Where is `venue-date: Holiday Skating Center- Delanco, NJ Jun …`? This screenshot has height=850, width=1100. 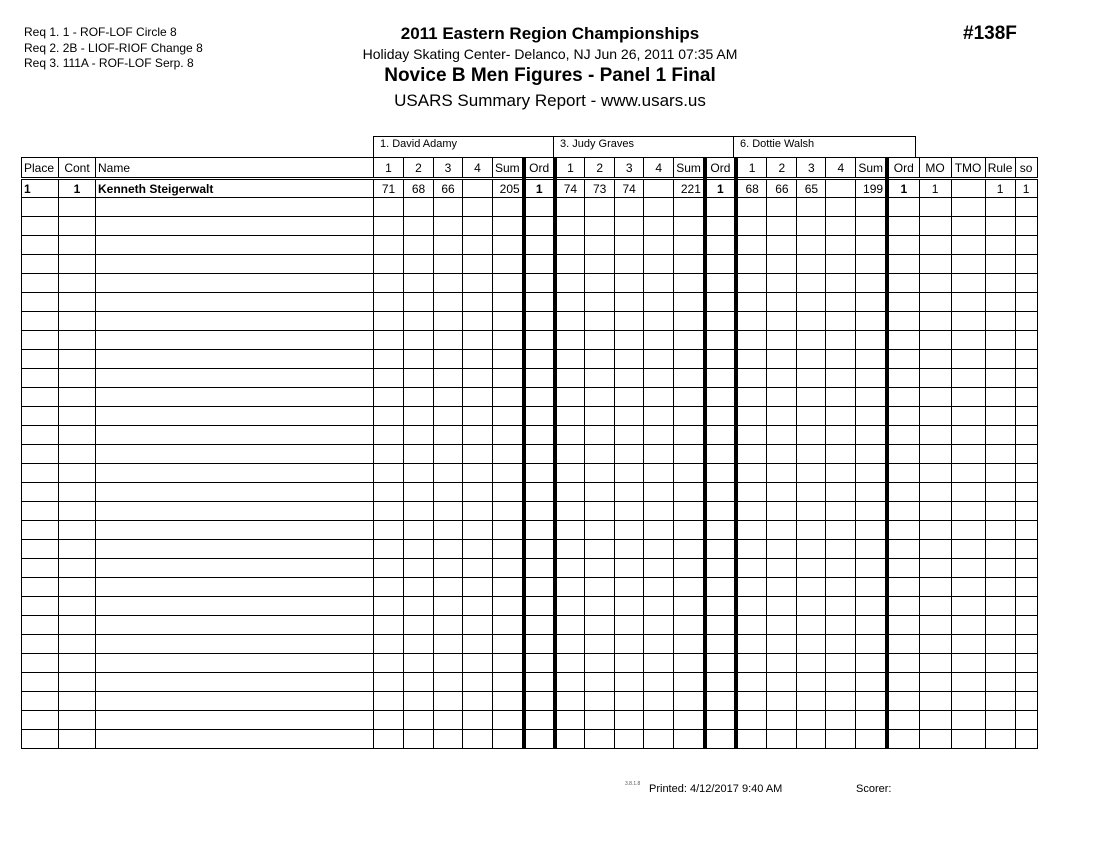
venue-date: Holiday Skating Center- Delanco, NJ Jun … is located at coordinates (550, 54).